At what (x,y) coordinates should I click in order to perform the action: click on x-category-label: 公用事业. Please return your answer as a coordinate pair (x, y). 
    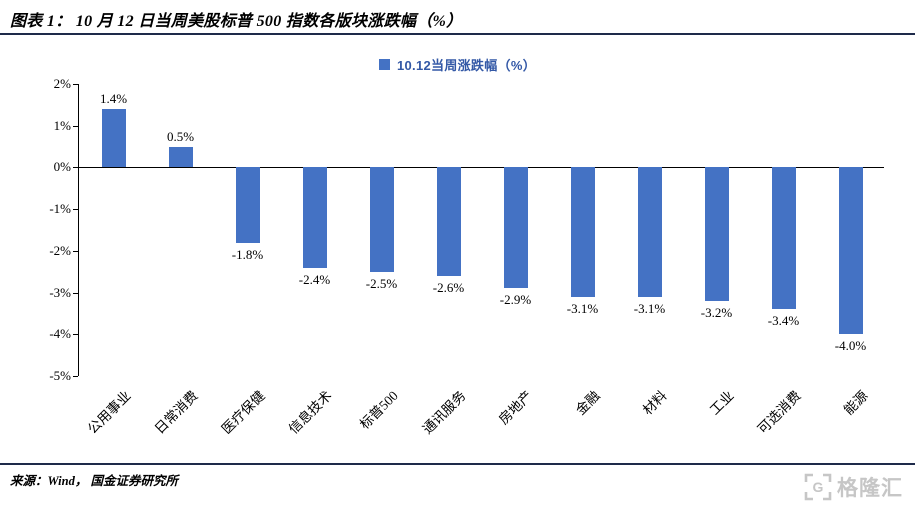
    Looking at the image, I should click on (109, 412).